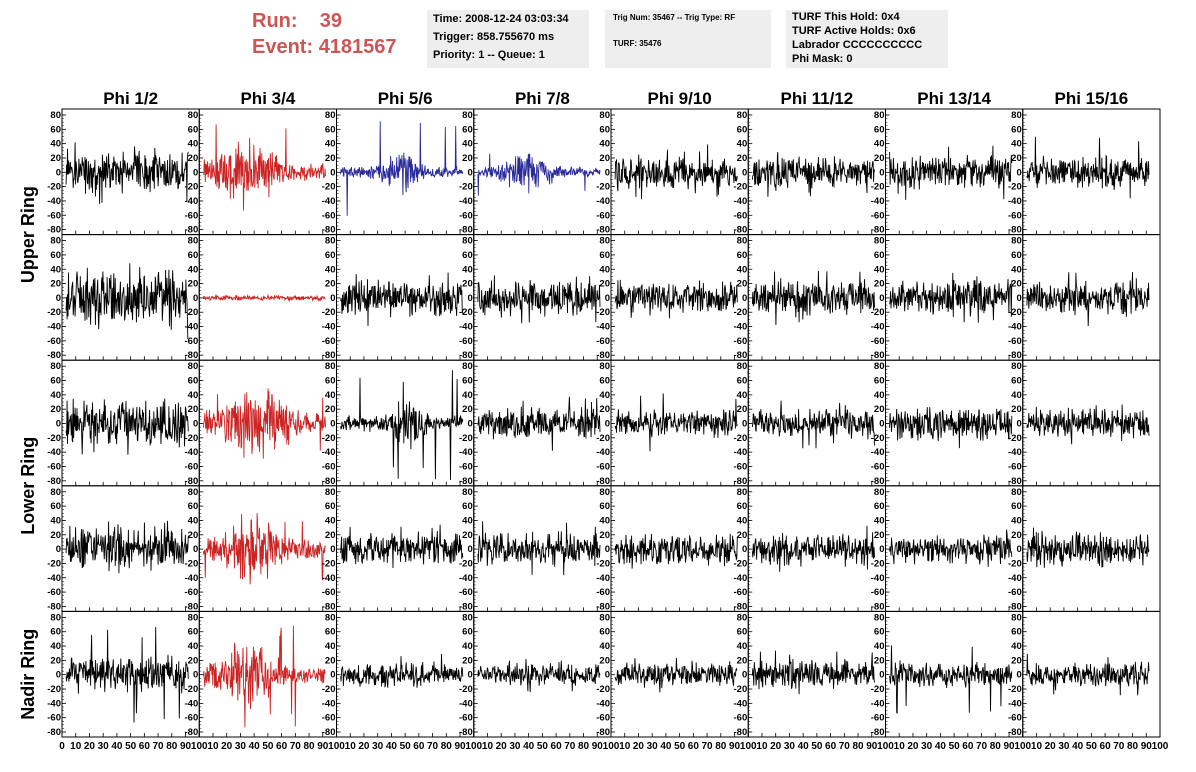 Image resolution: width=1196 pixels, height=772 pixels. What do you see at coordinates (90, 746) in the screenshot?
I see `x-tick-label: 20` at bounding box center [90, 746].